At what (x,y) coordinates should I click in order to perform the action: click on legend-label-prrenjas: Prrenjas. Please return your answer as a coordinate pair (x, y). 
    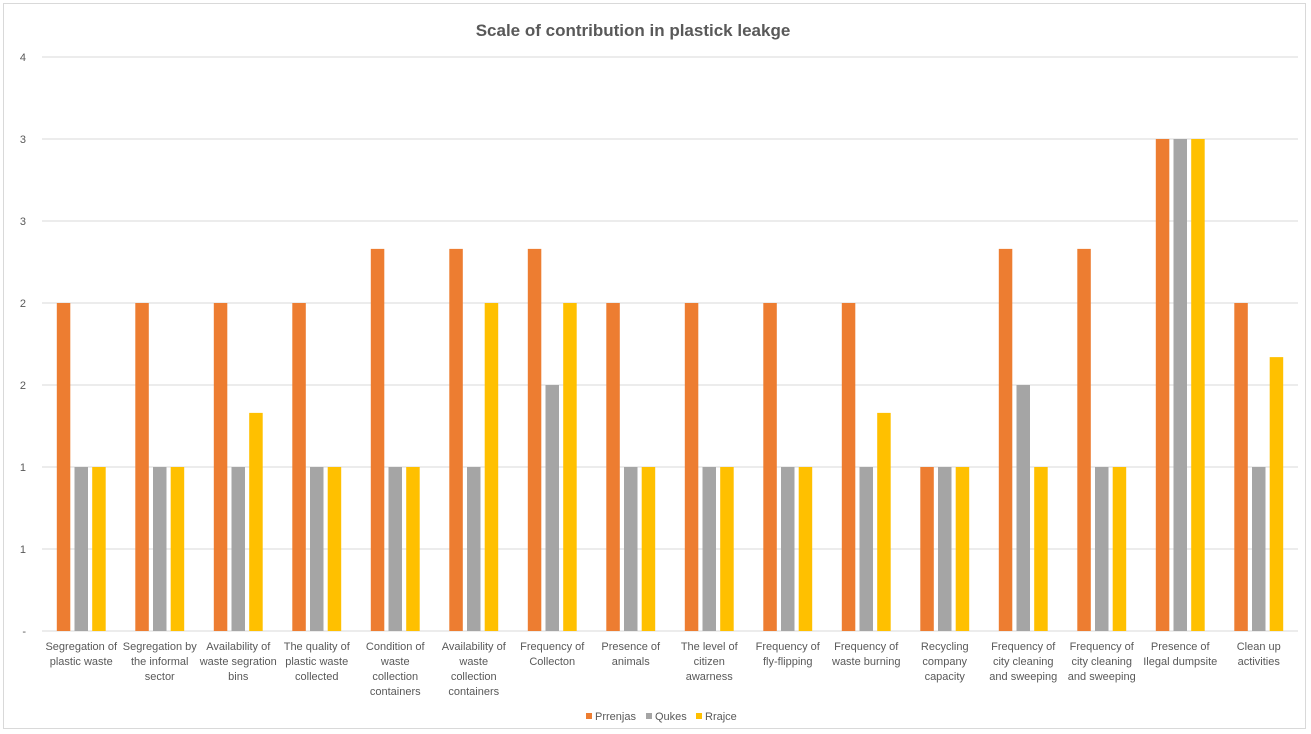
    Looking at the image, I should click on (615, 717).